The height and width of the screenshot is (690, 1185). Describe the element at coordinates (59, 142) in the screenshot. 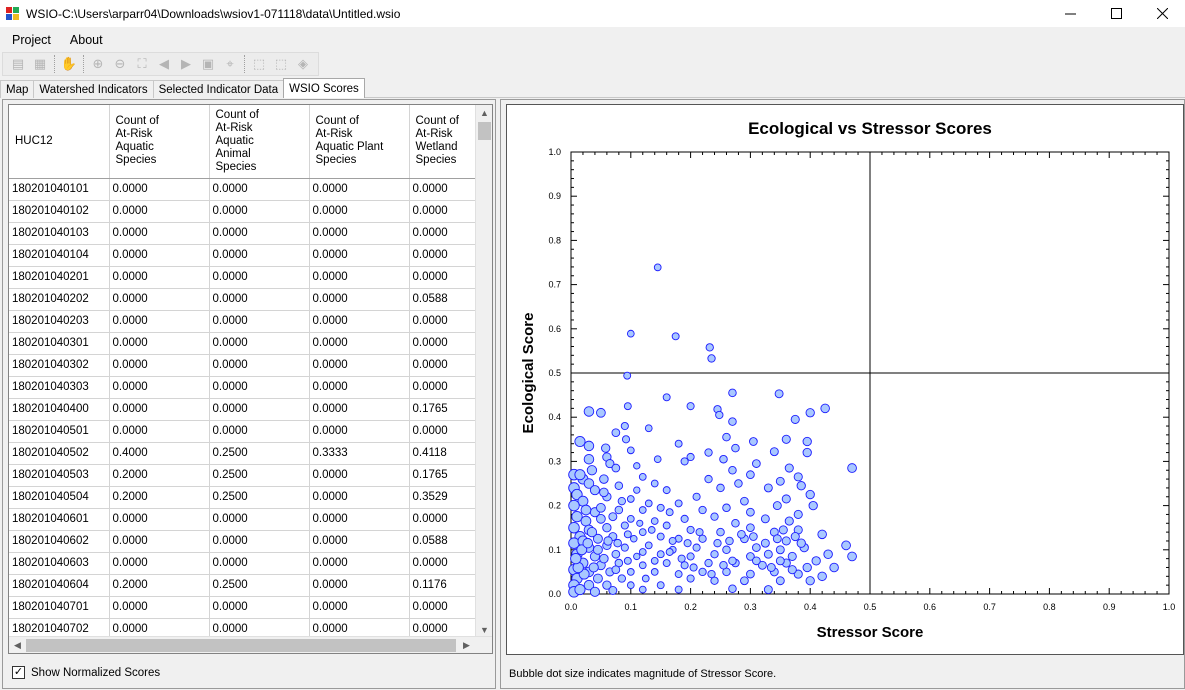

I see `column-header: HUC12` at that location.